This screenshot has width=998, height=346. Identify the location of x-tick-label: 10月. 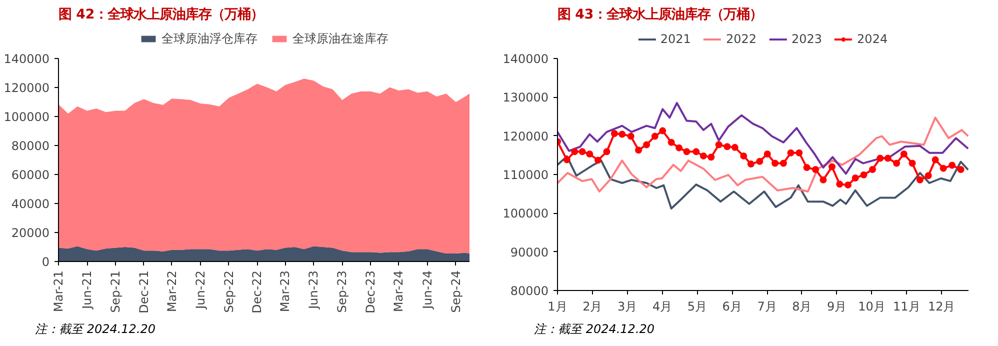
(872, 307).